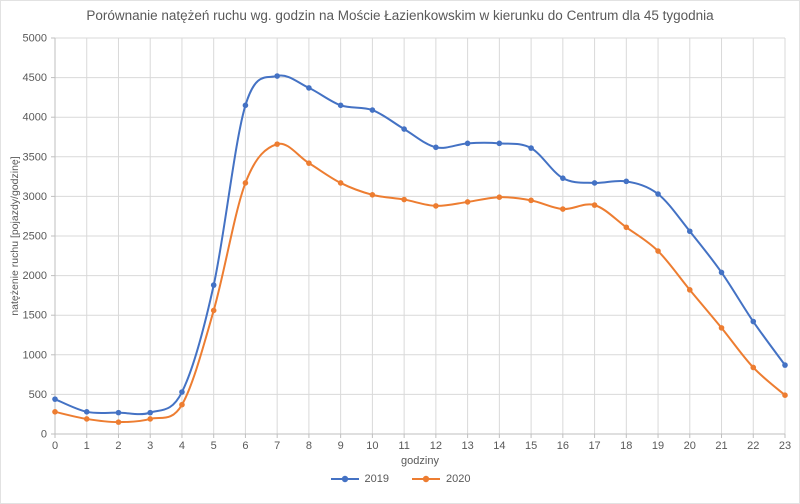 The width and height of the screenshot is (800, 504). What do you see at coordinates (785, 446) in the screenshot?
I see `x-tick-label: 23` at bounding box center [785, 446].